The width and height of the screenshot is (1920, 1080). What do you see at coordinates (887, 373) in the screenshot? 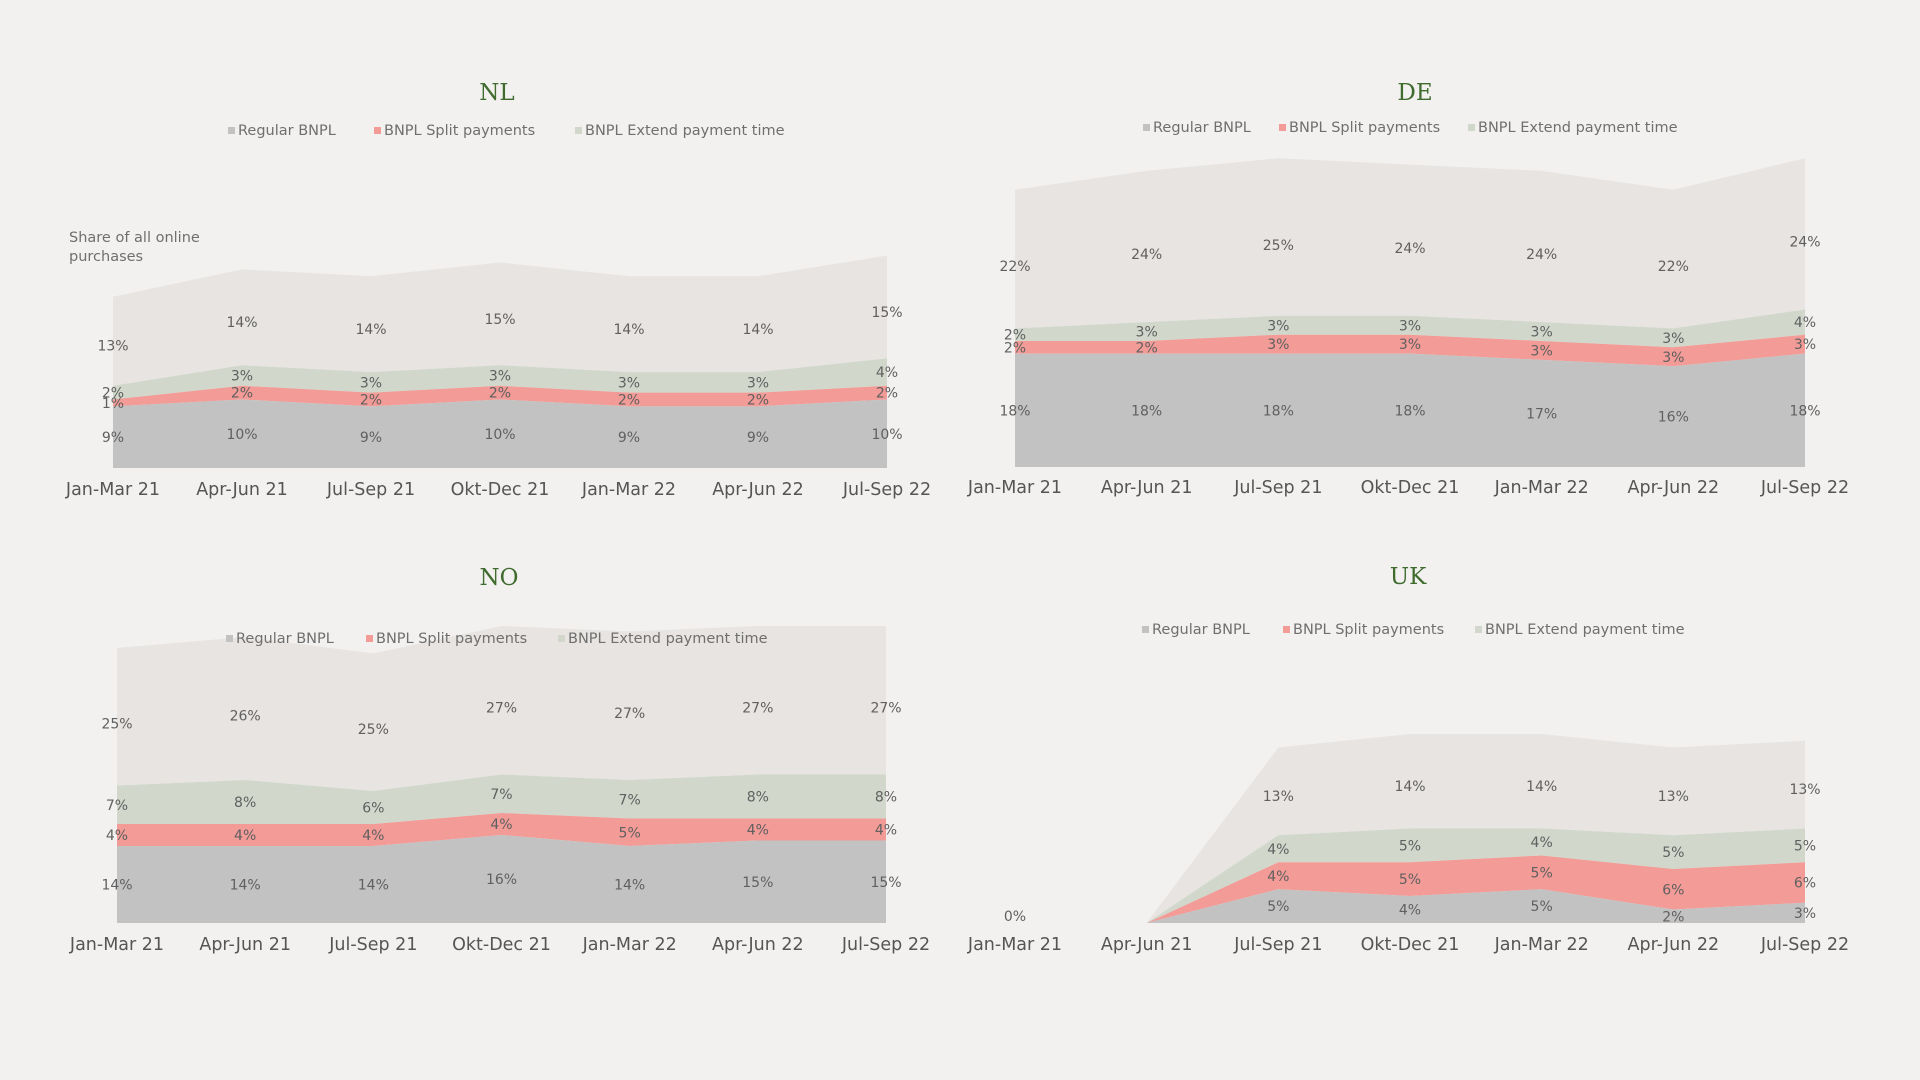
I see `nl-label-extend-6: 4%` at bounding box center [887, 373].